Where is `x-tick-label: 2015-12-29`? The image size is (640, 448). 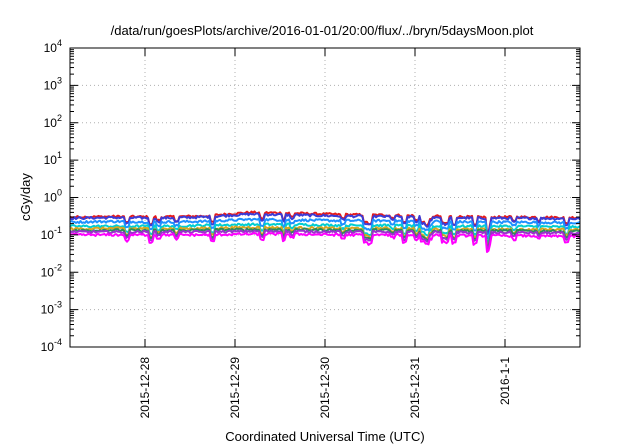 x-tick-label: 2015-12-29 is located at coordinates (235, 388).